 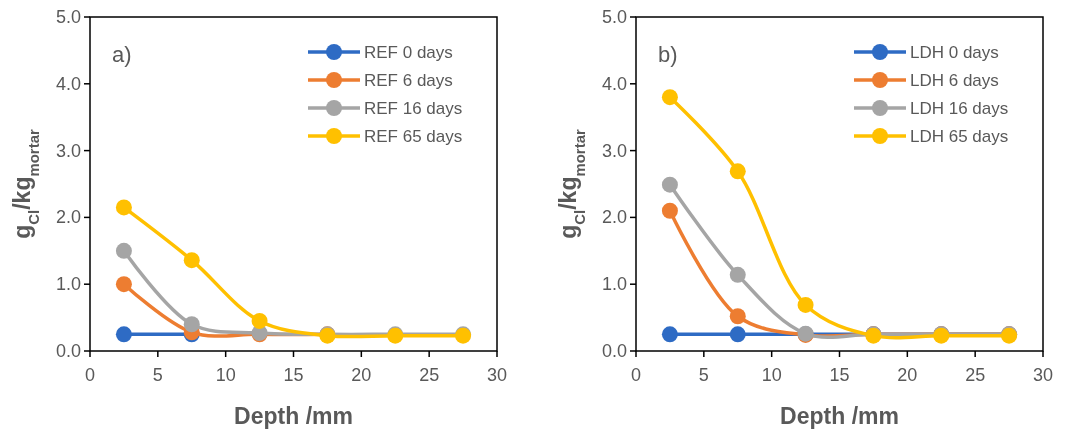 I want to click on annotation: b), so click(x=668, y=54).